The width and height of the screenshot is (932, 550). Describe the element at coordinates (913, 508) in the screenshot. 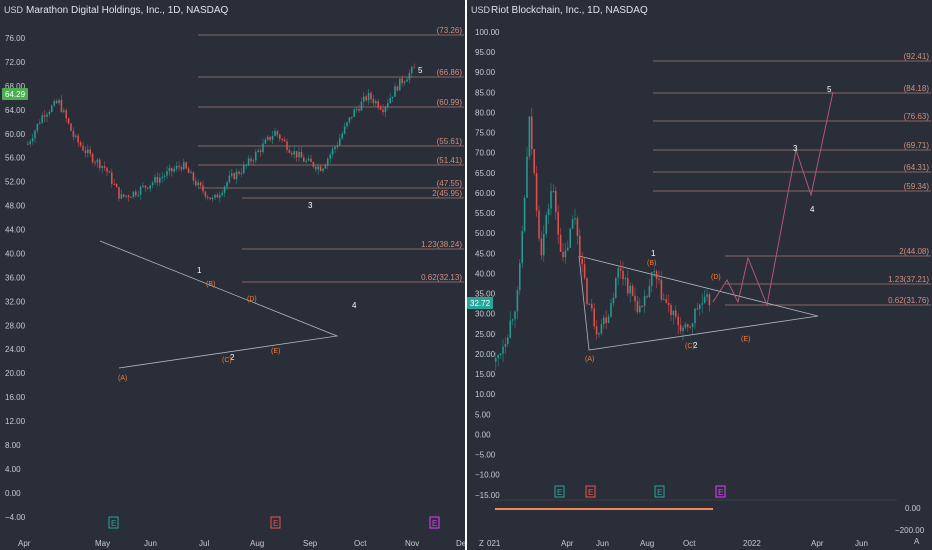

I see `indicator-axis-label: 0.00` at that location.